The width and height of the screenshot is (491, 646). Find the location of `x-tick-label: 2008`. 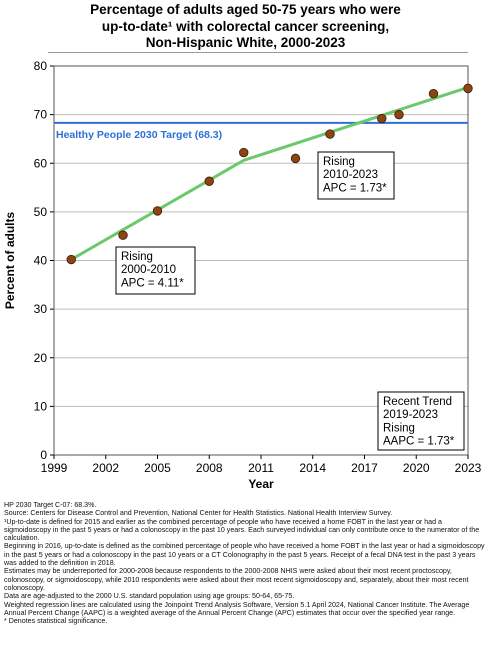

x-tick-label: 2008 is located at coordinates (209, 468).